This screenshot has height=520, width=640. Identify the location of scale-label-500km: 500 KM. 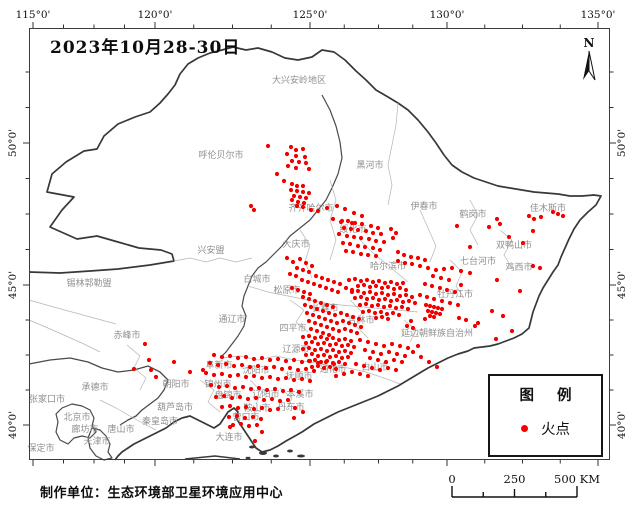
(577, 479).